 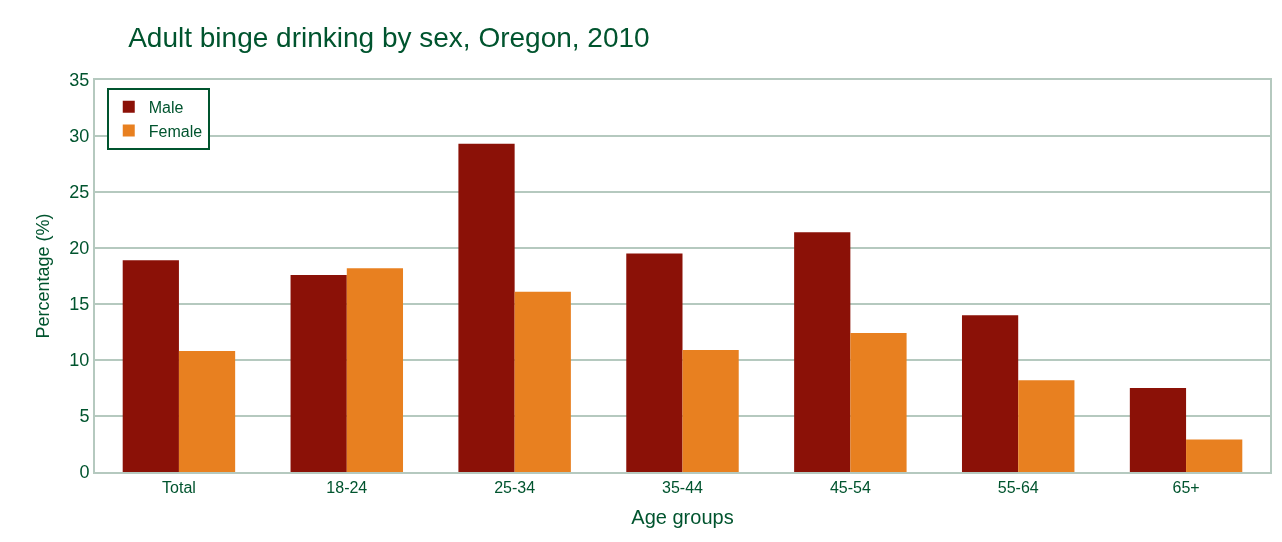 What do you see at coordinates (84, 472) in the screenshot?
I see `y-tick-label: 0` at bounding box center [84, 472].